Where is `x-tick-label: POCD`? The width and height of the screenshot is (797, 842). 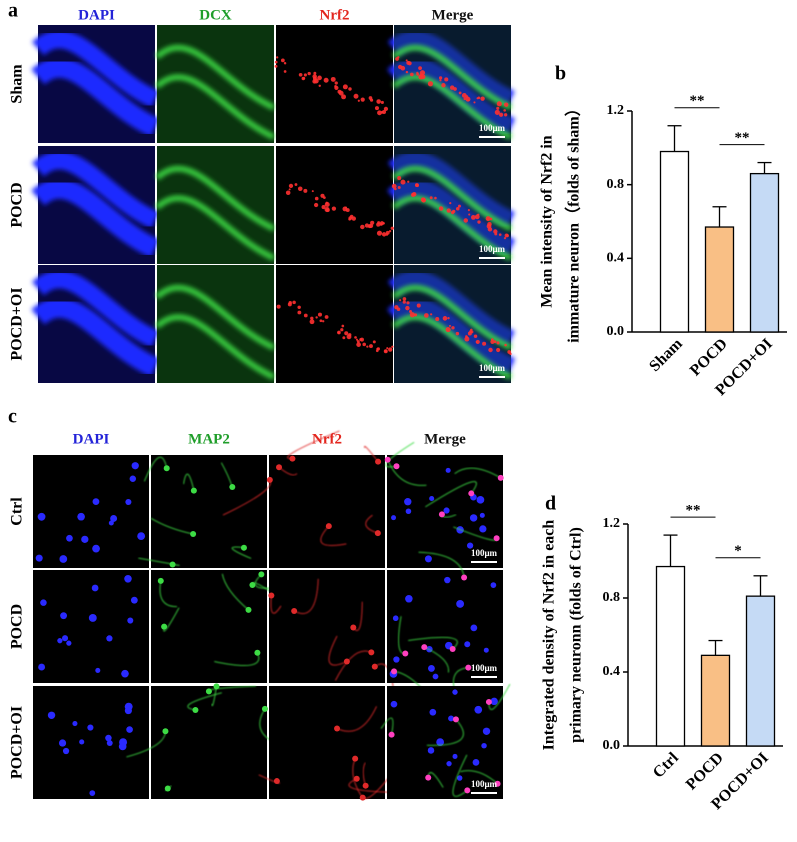 x-tick-label: POCD is located at coordinates (709, 357).